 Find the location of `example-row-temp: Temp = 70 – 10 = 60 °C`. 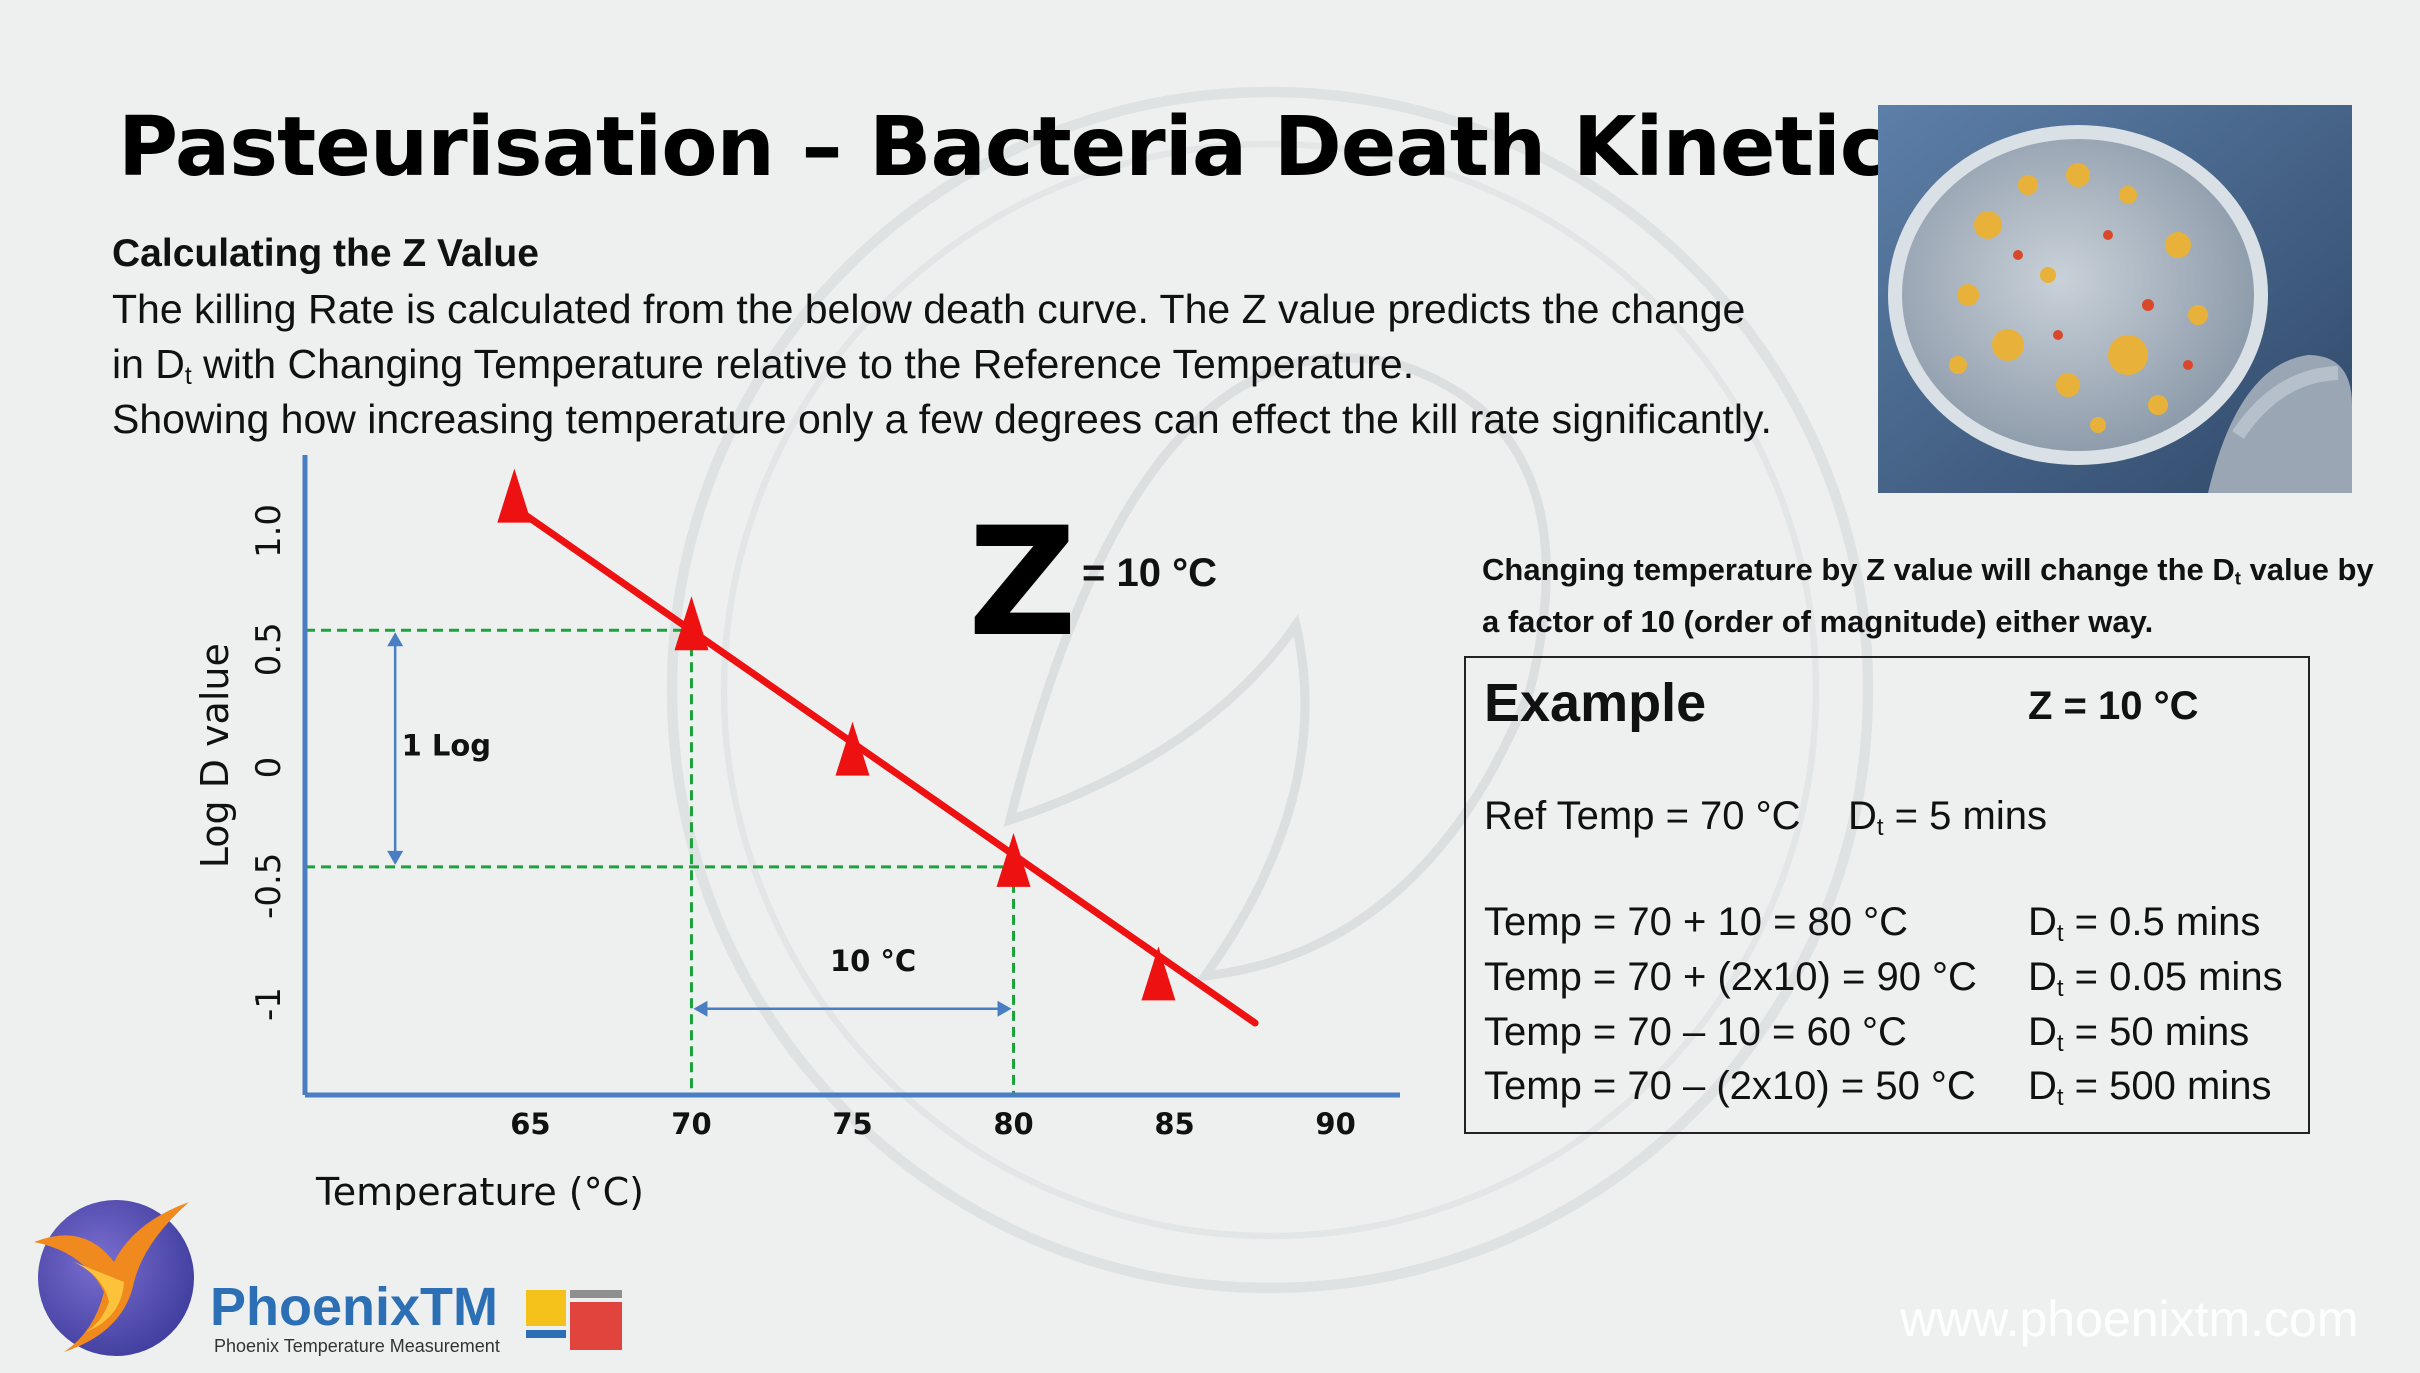

example-row-temp: Temp = 70 – 10 = 60 °C is located at coordinates (1695, 1032).